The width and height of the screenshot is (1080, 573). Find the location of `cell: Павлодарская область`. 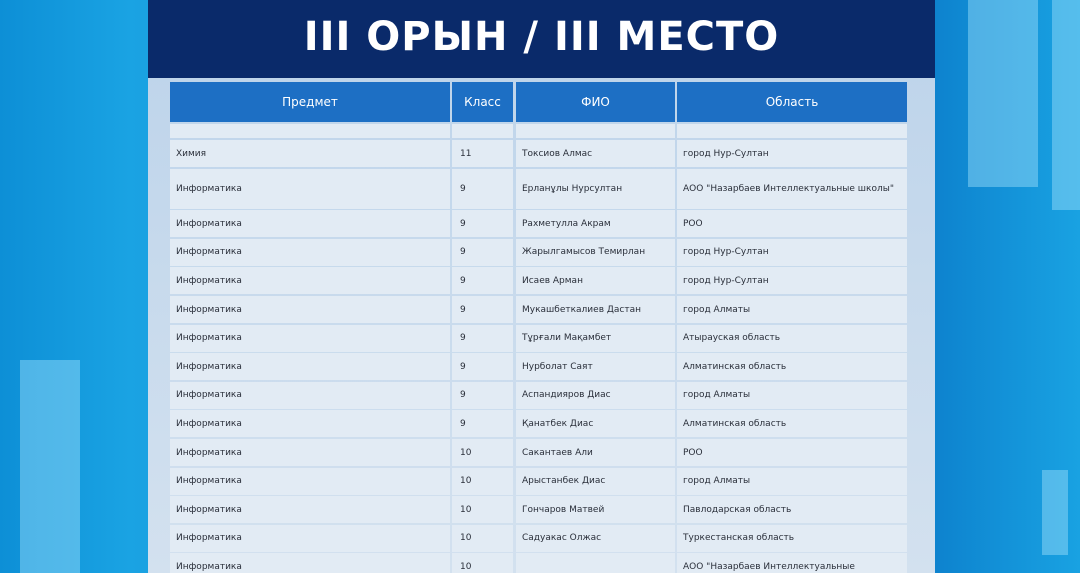

cell: Павлодарская область is located at coordinates (792, 510).